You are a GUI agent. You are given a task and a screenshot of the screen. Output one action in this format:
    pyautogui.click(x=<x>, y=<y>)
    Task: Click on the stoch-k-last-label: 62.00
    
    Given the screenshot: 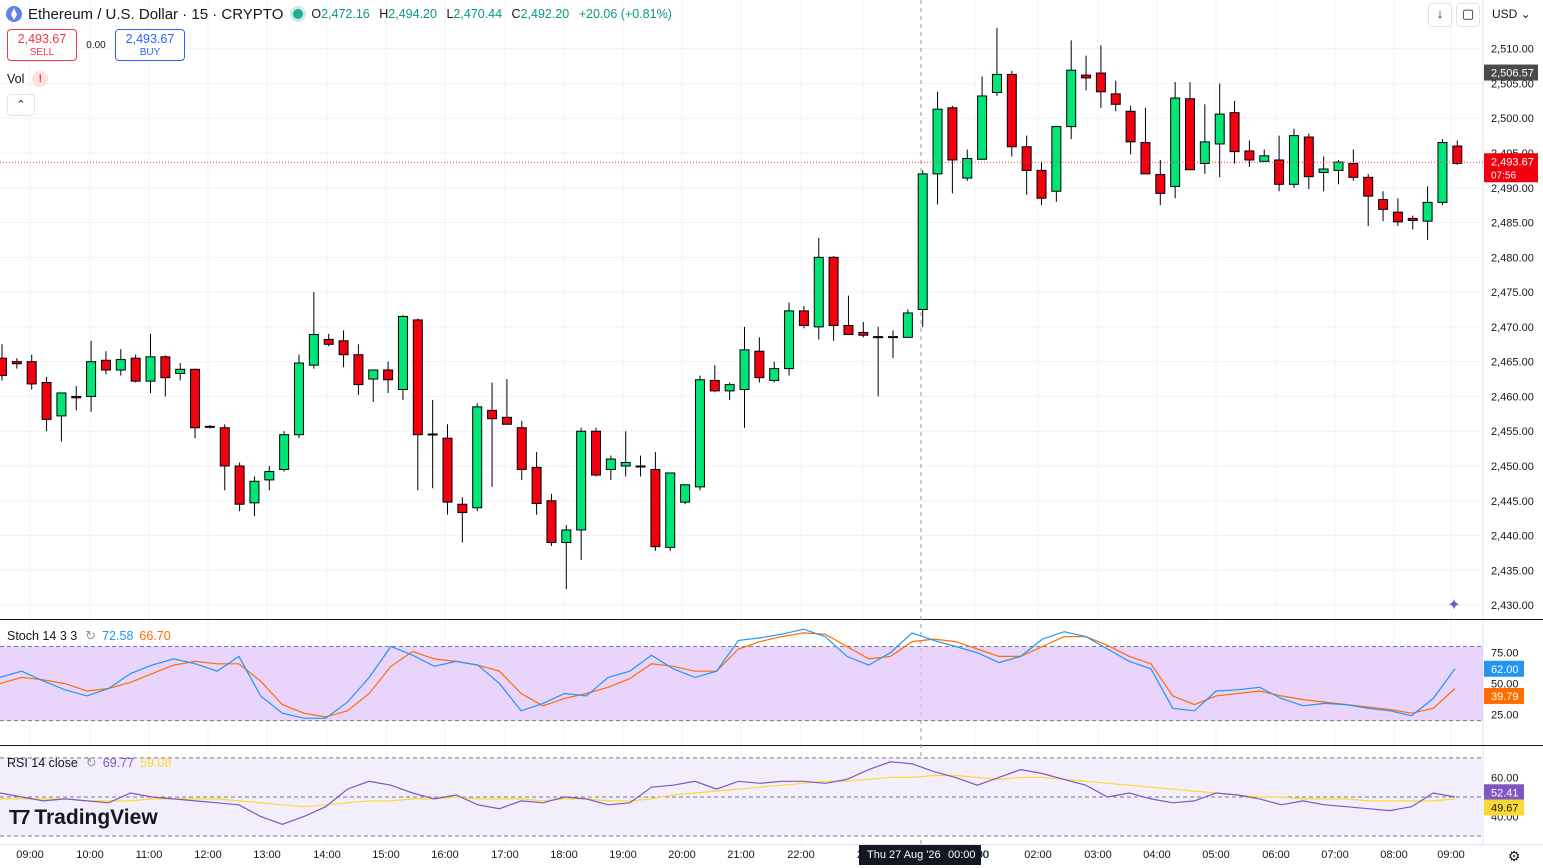 What is the action you would take?
    pyautogui.click(x=1505, y=670)
    